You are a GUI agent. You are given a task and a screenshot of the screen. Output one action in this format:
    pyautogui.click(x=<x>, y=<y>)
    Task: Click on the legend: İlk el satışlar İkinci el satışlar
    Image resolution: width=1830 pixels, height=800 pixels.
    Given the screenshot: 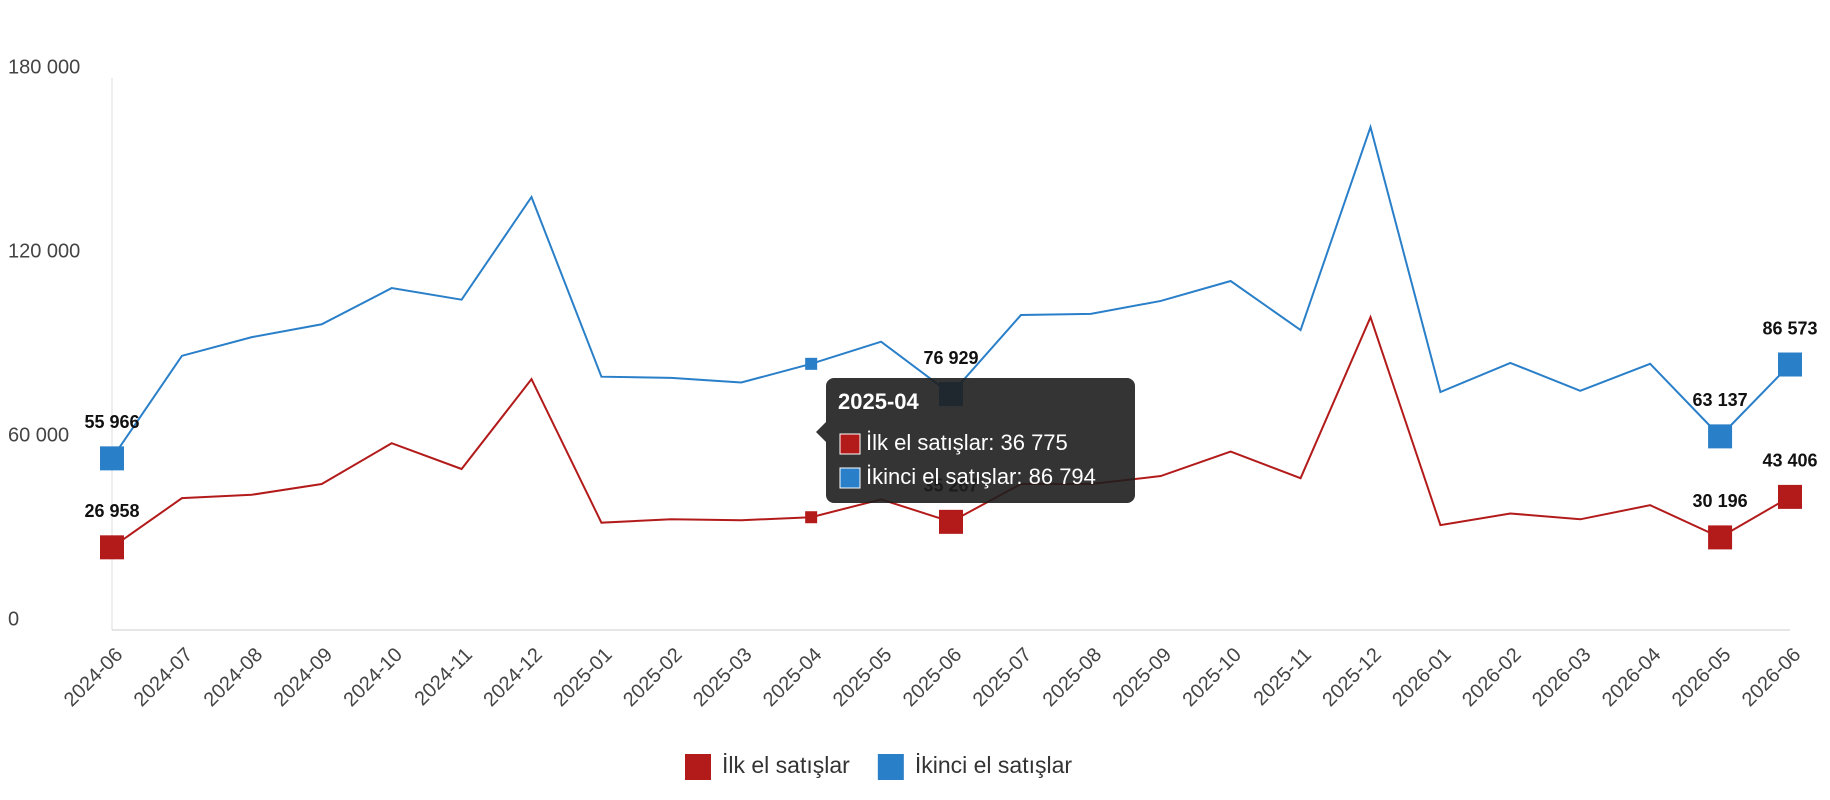 What is the action you would take?
    pyautogui.click(x=878, y=766)
    